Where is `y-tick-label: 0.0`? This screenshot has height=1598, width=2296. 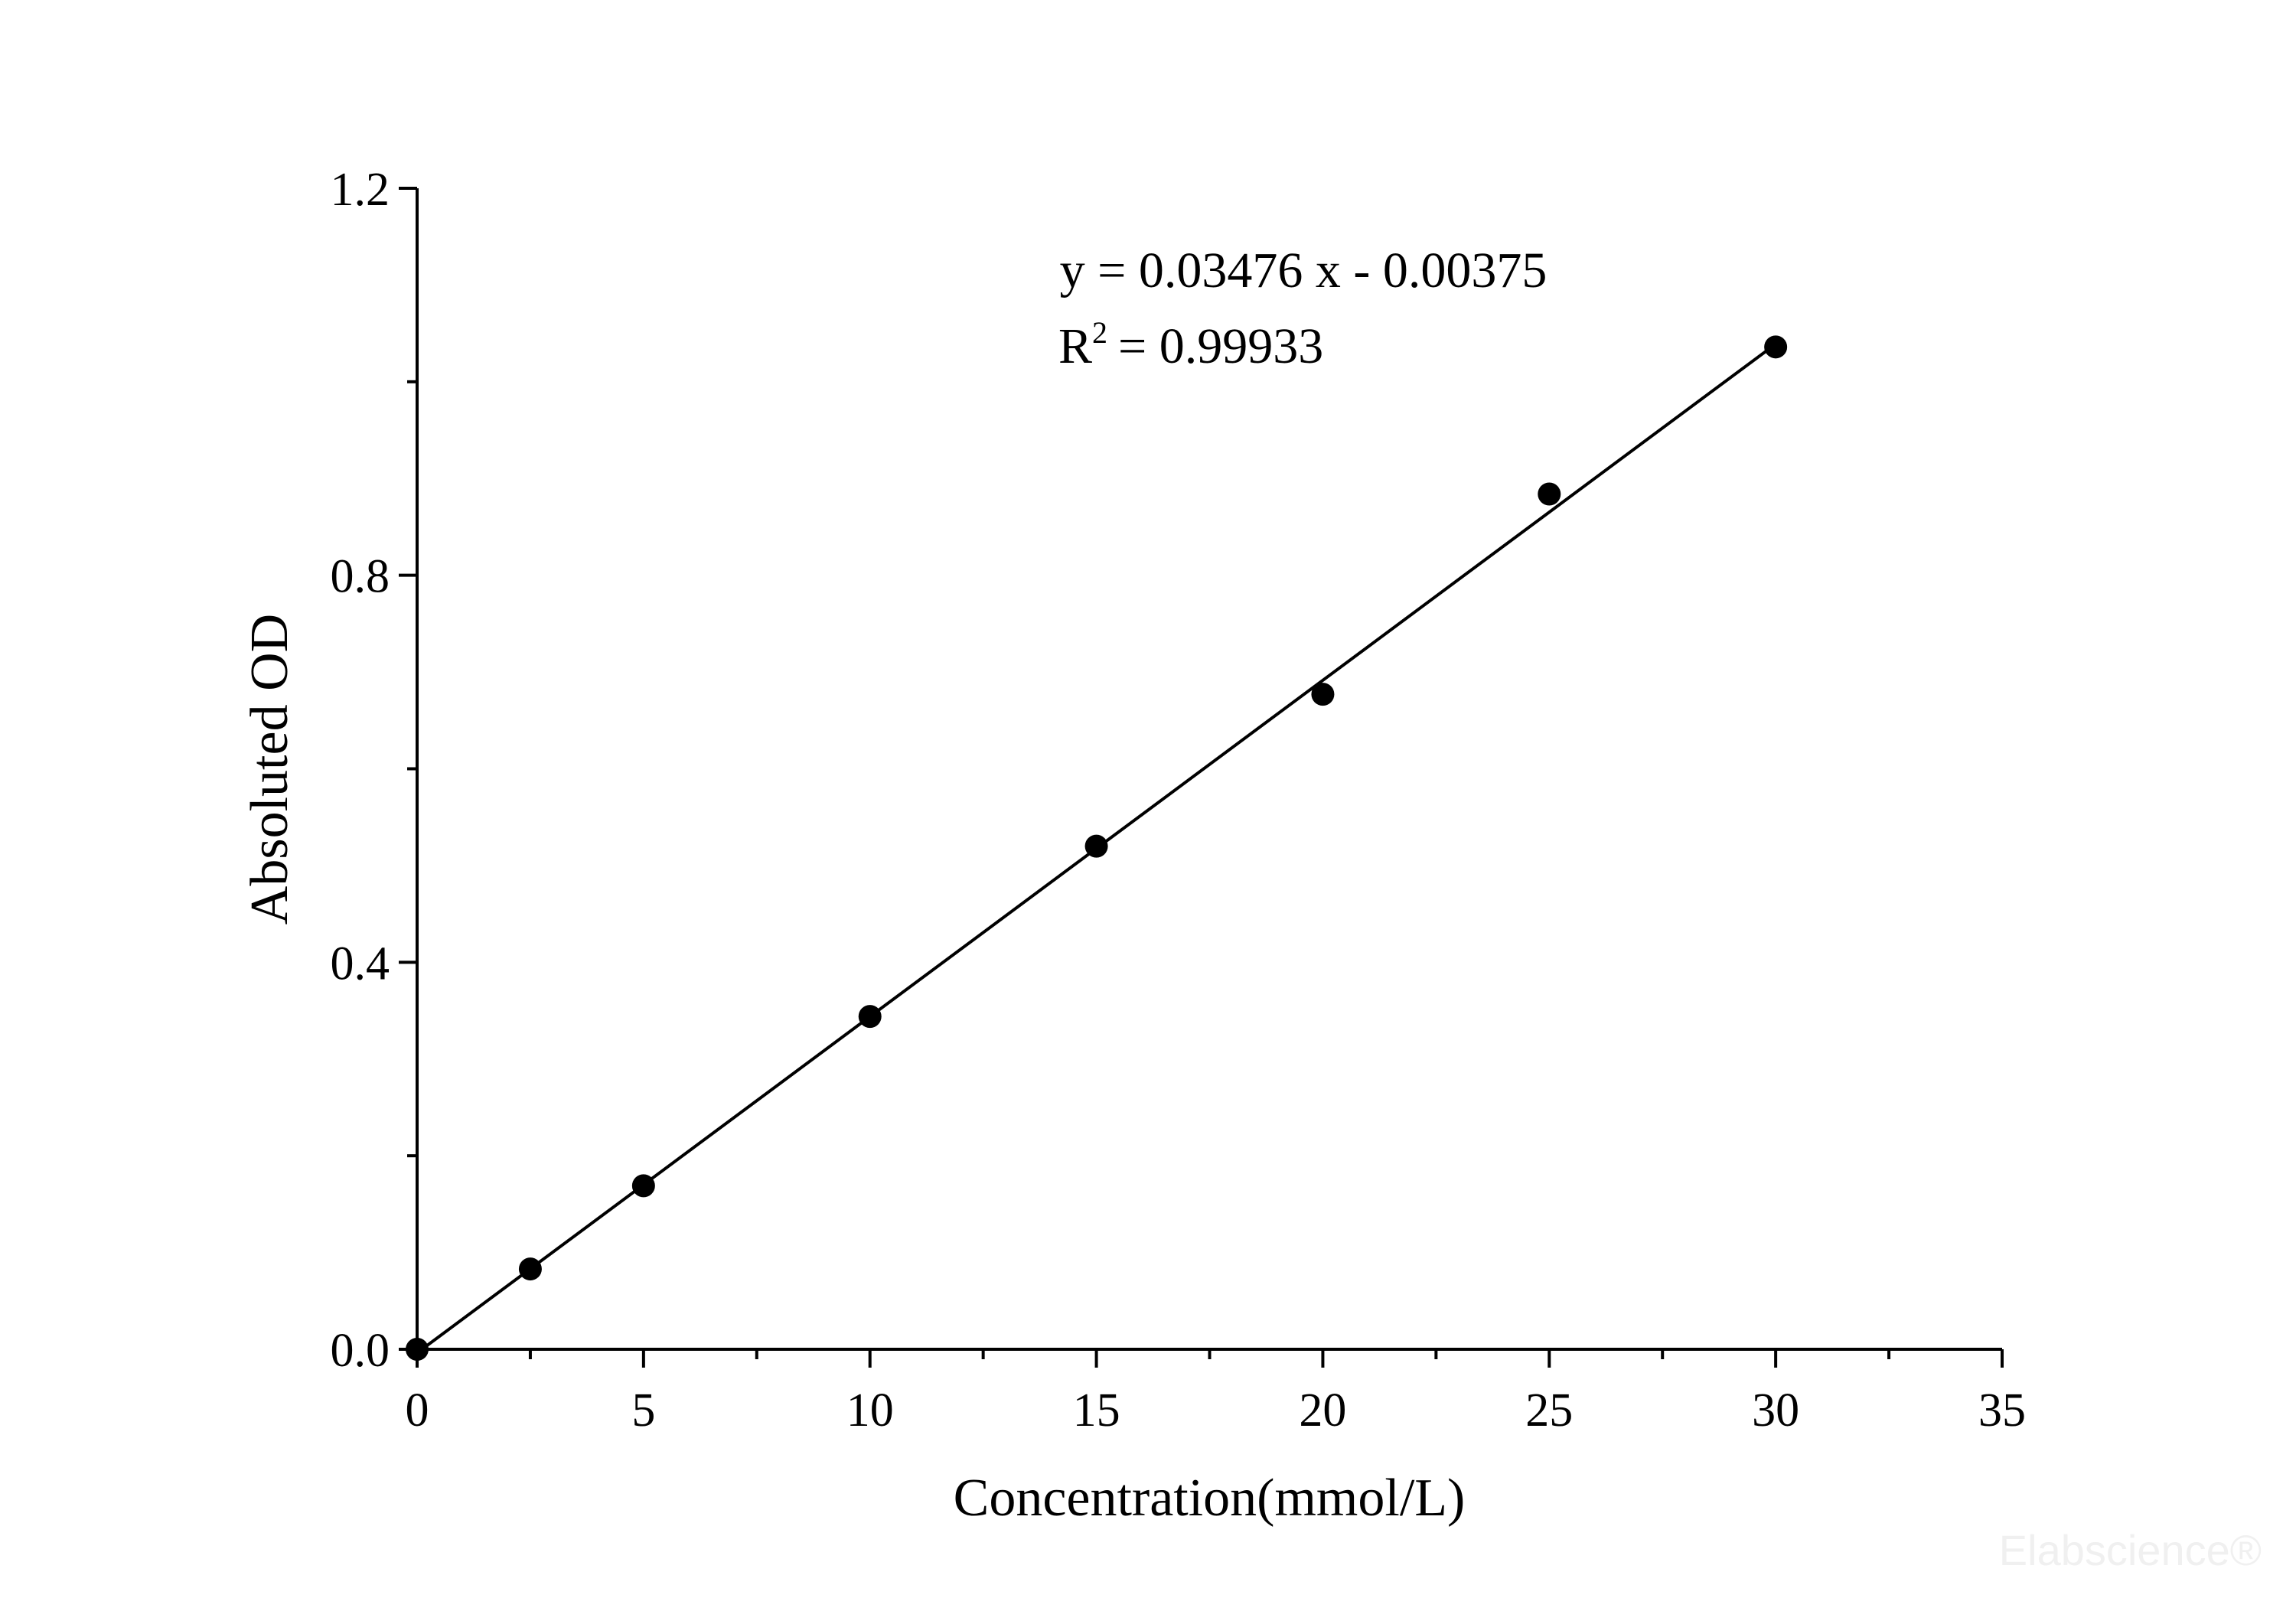
y-tick-label: 0.0 is located at coordinates (360, 1351).